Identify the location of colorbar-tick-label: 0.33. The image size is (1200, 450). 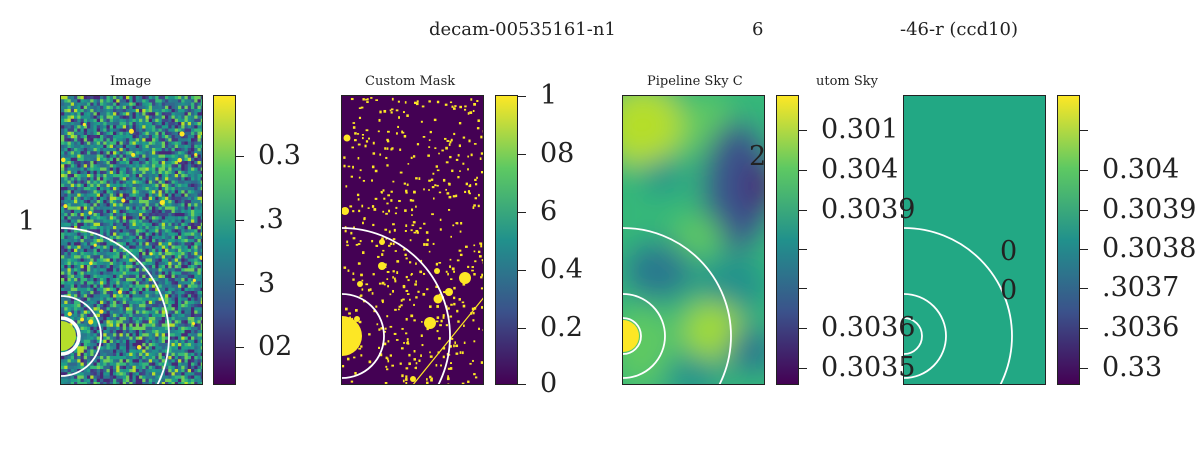
(1132, 367).